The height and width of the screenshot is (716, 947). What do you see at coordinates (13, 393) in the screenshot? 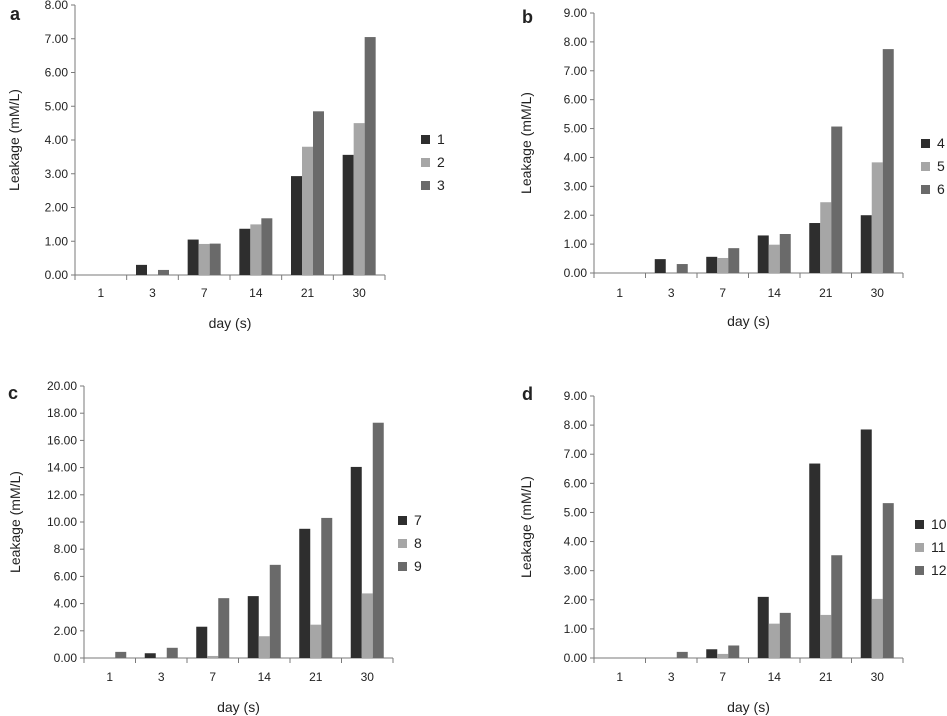
I see `panel-label: c` at bounding box center [13, 393].